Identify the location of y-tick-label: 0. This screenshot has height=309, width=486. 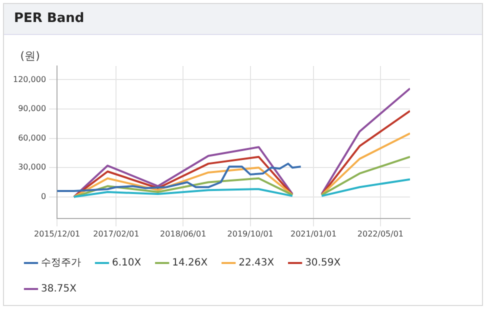
(43, 196).